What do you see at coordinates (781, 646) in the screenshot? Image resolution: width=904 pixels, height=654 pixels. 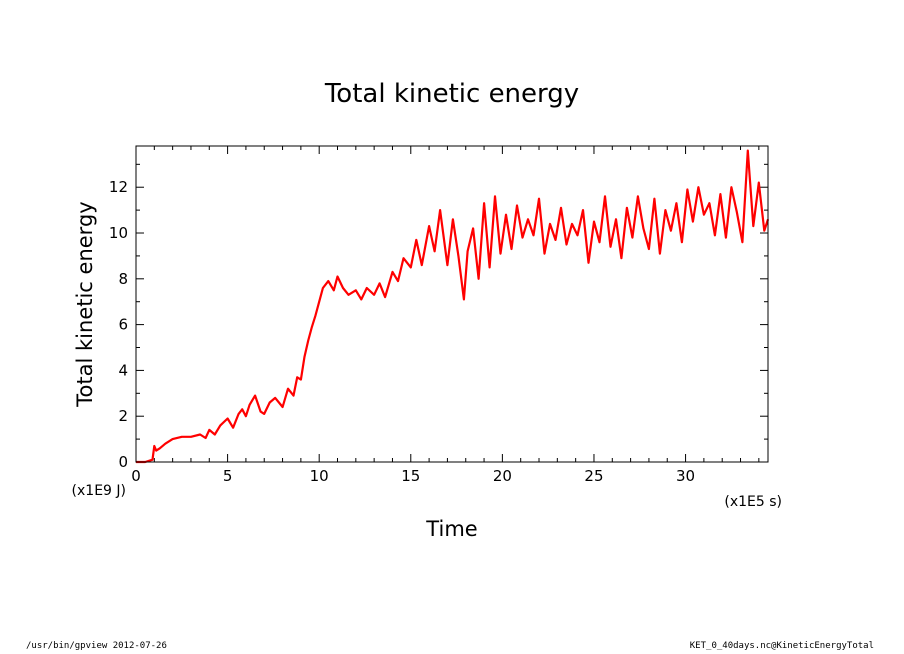 I see `footer-right-text: KET_0_40days.nc@KineticEnergyTotal` at bounding box center [781, 646].